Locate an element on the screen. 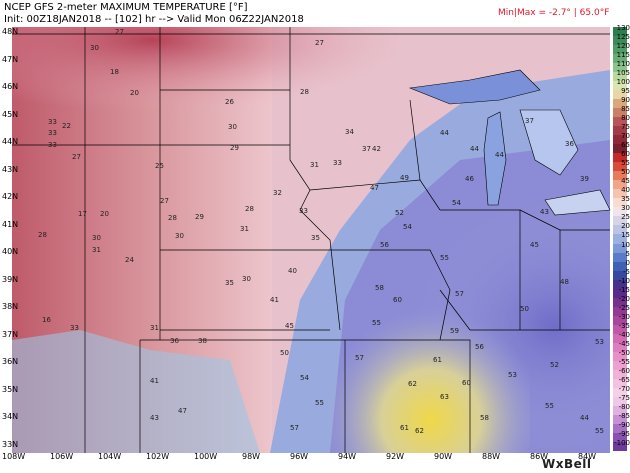 The width and height of the screenshot is (630, 473). lon-label: 94W is located at coordinates (347, 456).